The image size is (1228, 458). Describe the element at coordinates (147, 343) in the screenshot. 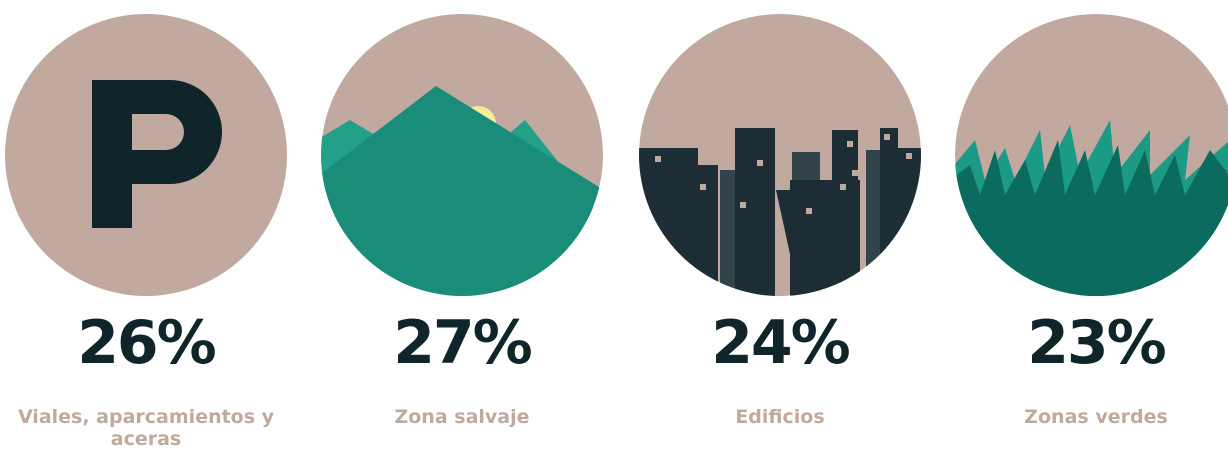

I see `percent: 26%` at that location.